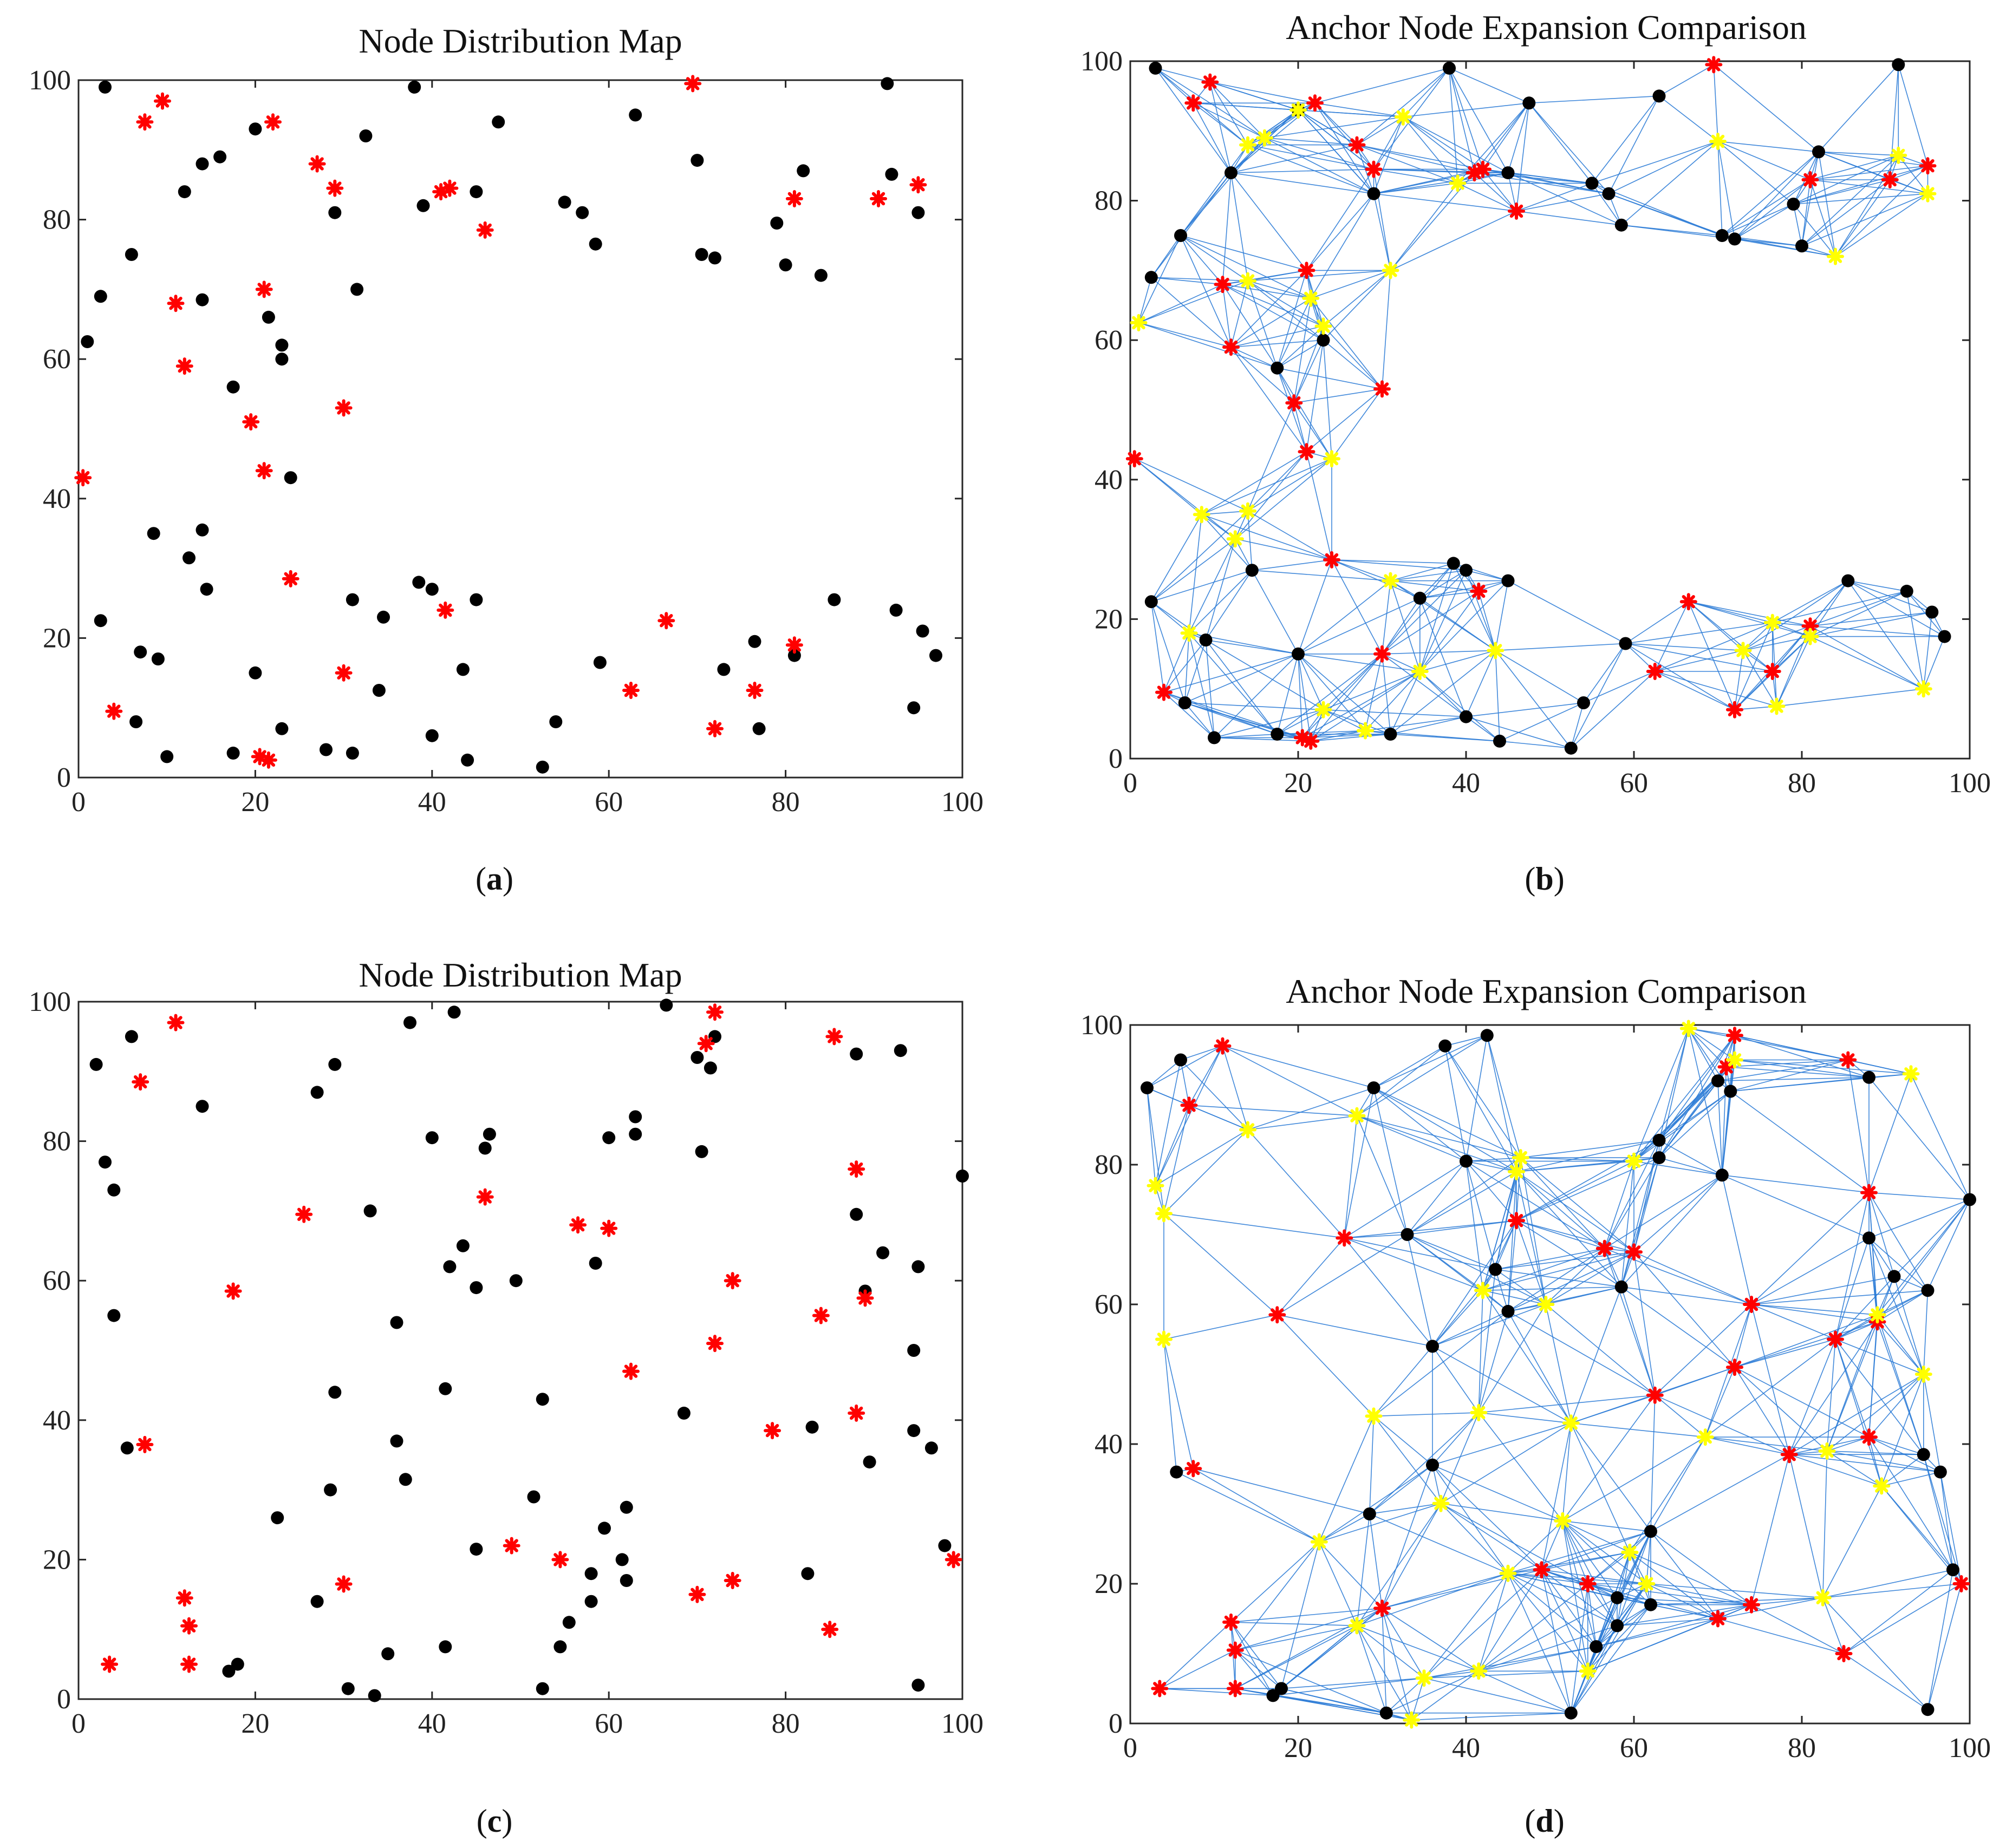 The height and width of the screenshot is (1848, 2006). What do you see at coordinates (521, 41) in the screenshot?
I see `panel-a-title: Node Distribution Map` at bounding box center [521, 41].